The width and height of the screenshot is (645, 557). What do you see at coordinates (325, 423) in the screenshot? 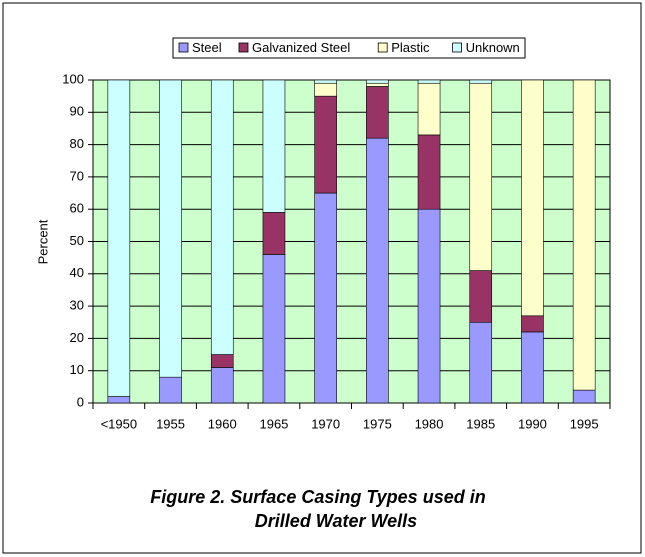
I see `x-tick-label: 1970` at bounding box center [325, 423].